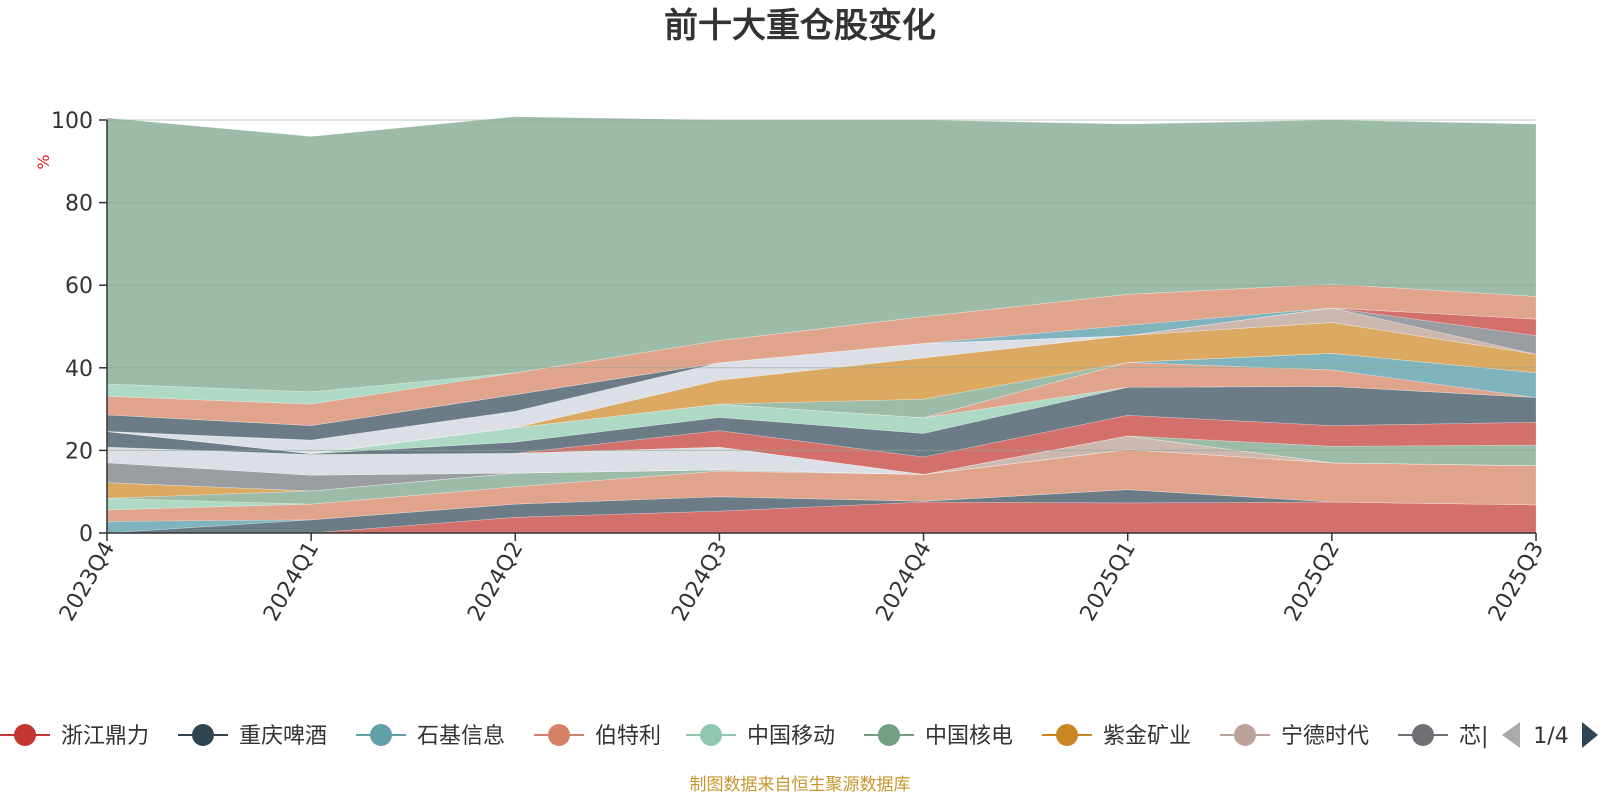 Image resolution: width=1600 pixels, height=800 pixels. Describe the element at coordinates (628, 736) in the screenshot. I see `legend-label: 伯特利` at that location.